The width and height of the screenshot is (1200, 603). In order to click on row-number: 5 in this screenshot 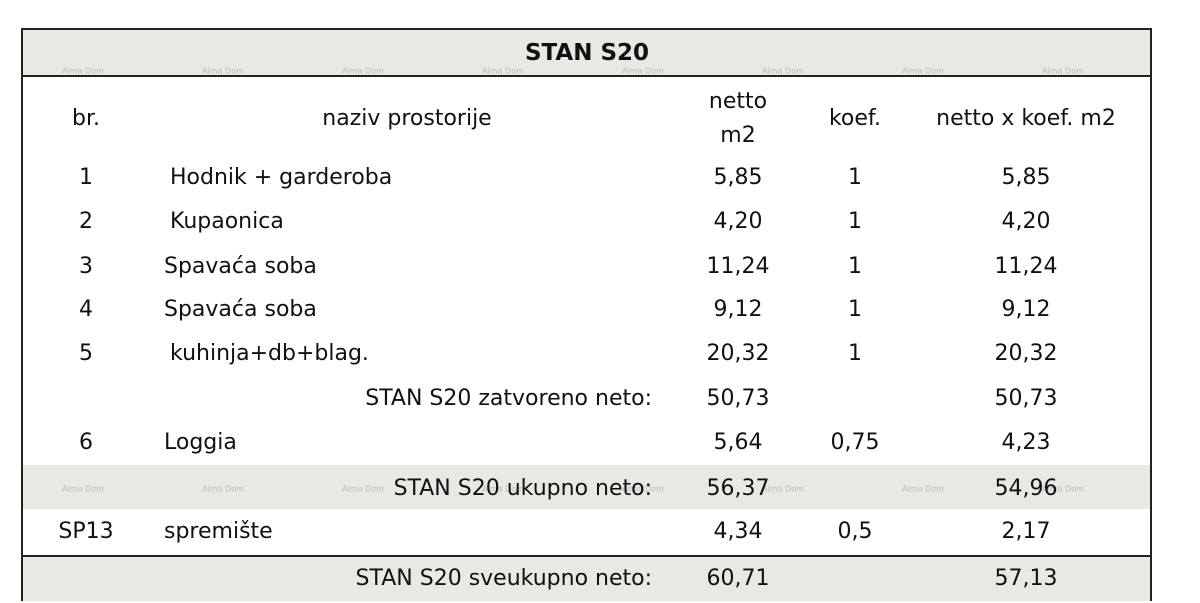, I will do `click(86, 353)`.